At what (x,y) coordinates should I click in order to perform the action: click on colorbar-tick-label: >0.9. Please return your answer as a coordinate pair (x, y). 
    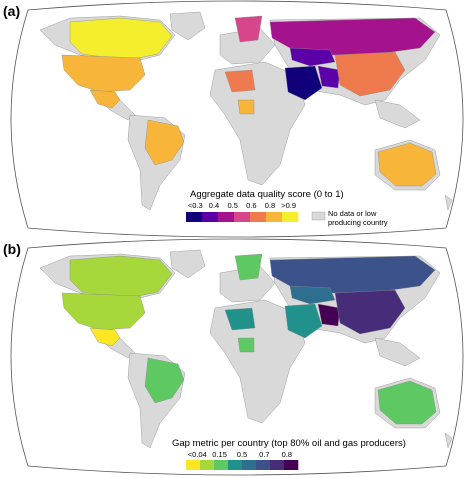
    Looking at the image, I should click on (289, 205).